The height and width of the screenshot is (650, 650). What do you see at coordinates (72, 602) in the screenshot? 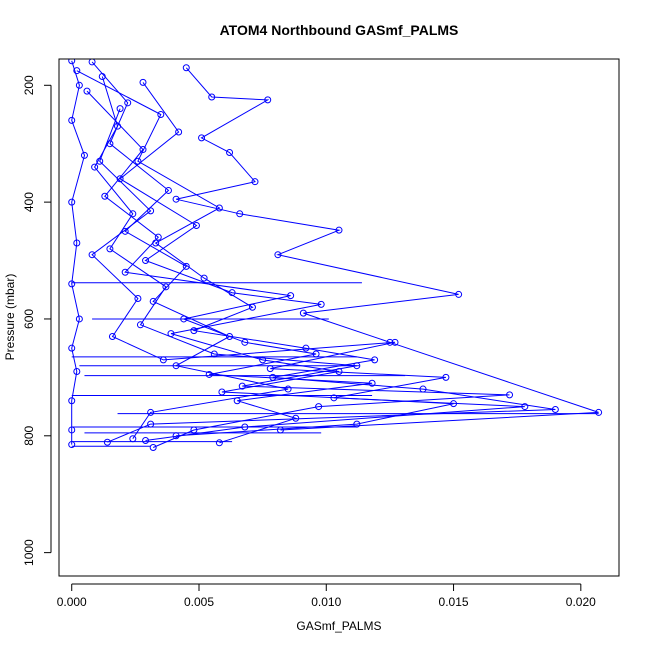
I see `x-tick-label-0: 0.000` at bounding box center [72, 602].